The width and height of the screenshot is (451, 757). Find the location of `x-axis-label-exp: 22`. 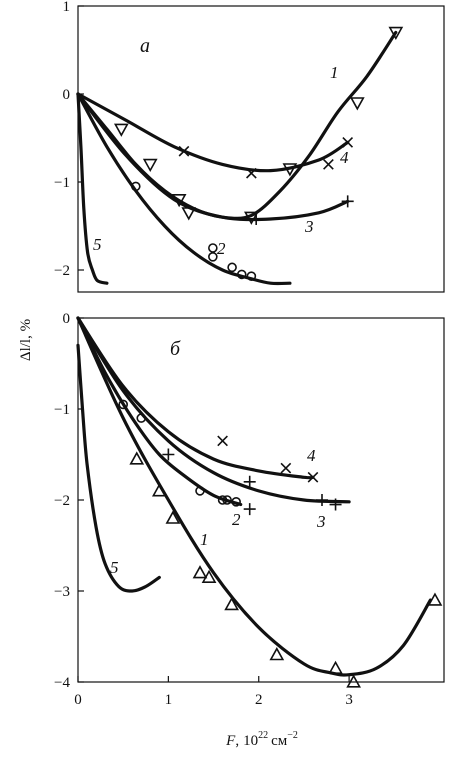

x-axis-label-exp: 22 is located at coordinates (263, 735).